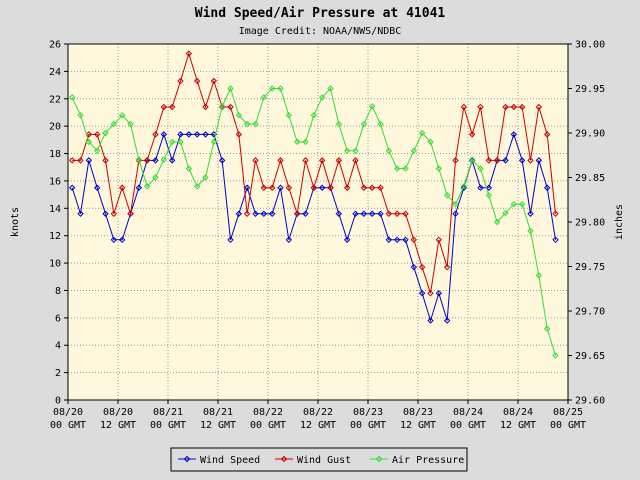 The image size is (640, 480). Describe the element at coordinates (55, 72) in the screenshot. I see `y-tick-label: 24` at that location.